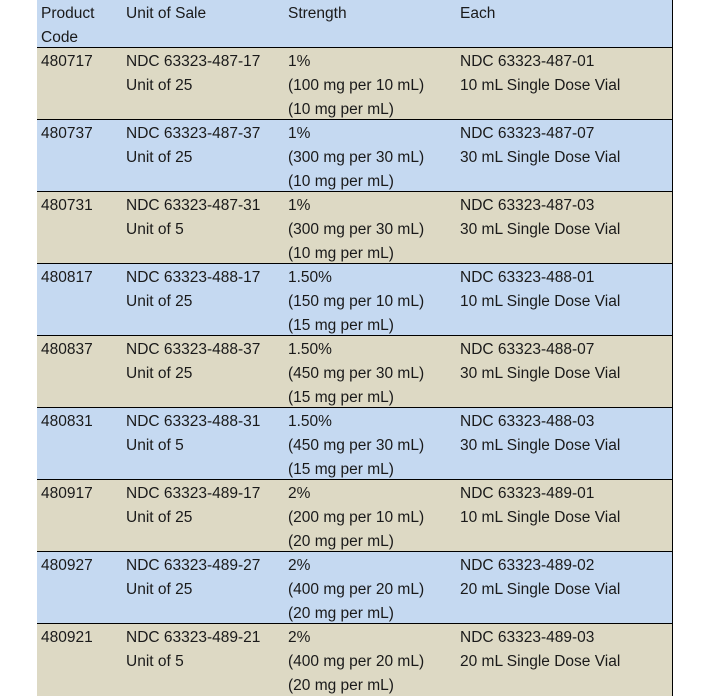  I want to click on each-cell: NDC 63323-488-03 30 mL Single Dose Vial, so click(563, 443).